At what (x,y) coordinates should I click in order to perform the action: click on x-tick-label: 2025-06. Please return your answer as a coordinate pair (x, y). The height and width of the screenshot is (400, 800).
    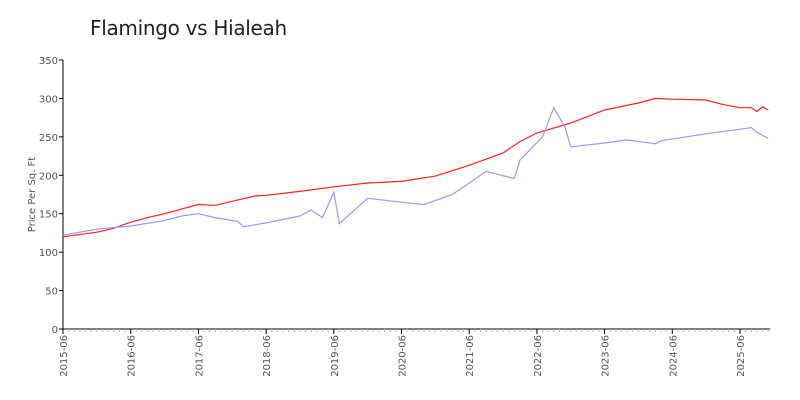
    Looking at the image, I should click on (741, 356).